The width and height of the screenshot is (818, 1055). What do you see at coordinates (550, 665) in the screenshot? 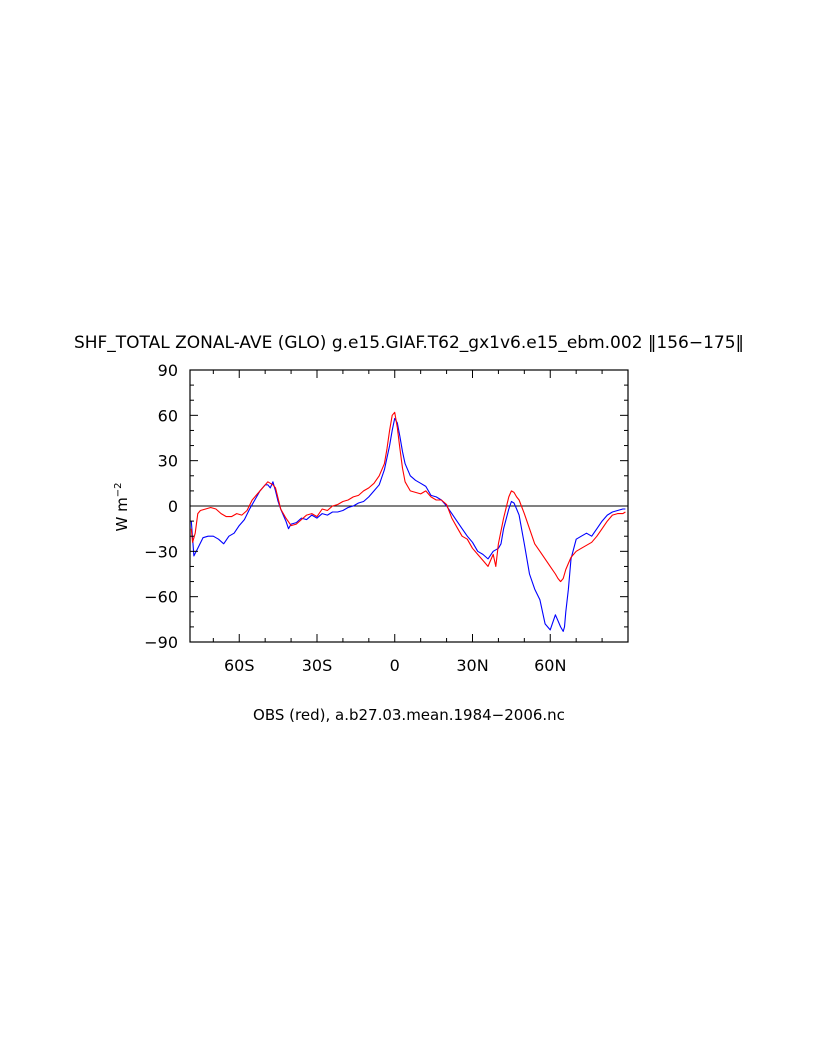
I see `x-tick-label-4: 60N` at bounding box center [550, 665].